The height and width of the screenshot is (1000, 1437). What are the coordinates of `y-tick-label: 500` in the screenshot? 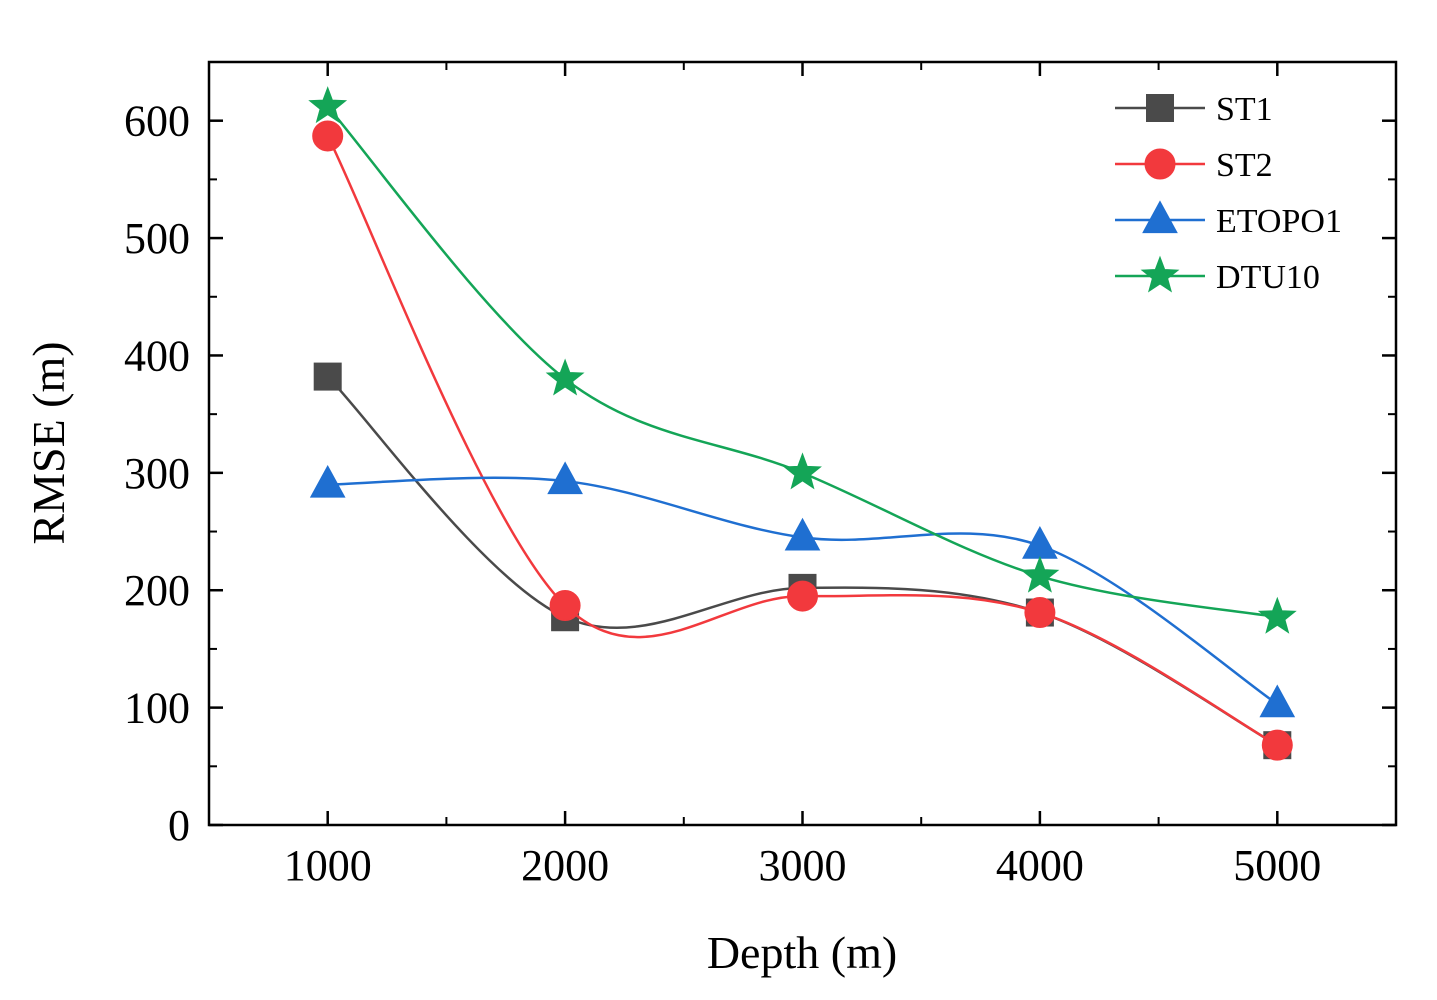 It's located at (157, 238).